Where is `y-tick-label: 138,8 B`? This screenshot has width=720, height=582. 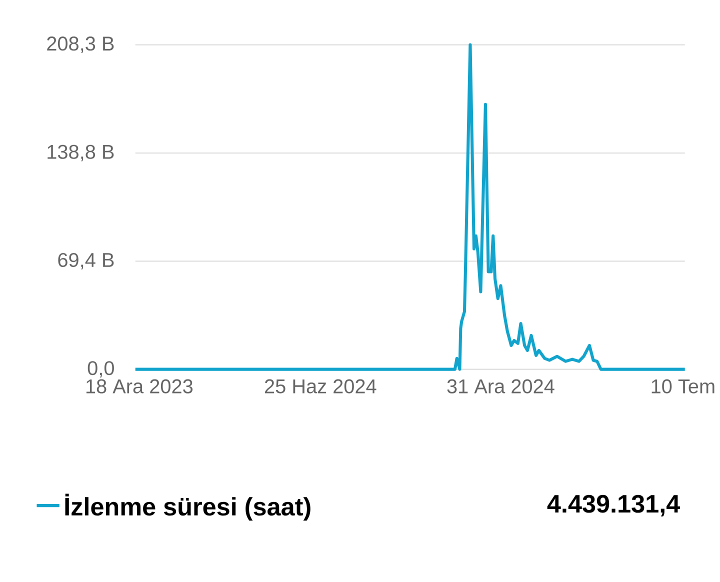
y-tick-label: 138,8 B is located at coordinates (81, 153).